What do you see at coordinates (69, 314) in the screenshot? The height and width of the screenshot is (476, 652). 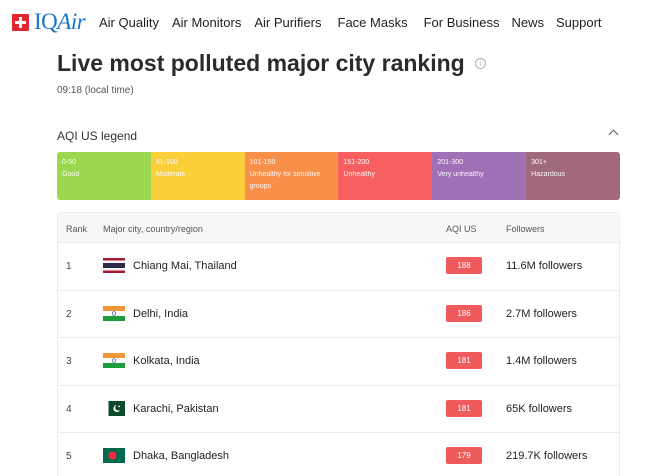 I see `rank: 2` at bounding box center [69, 314].